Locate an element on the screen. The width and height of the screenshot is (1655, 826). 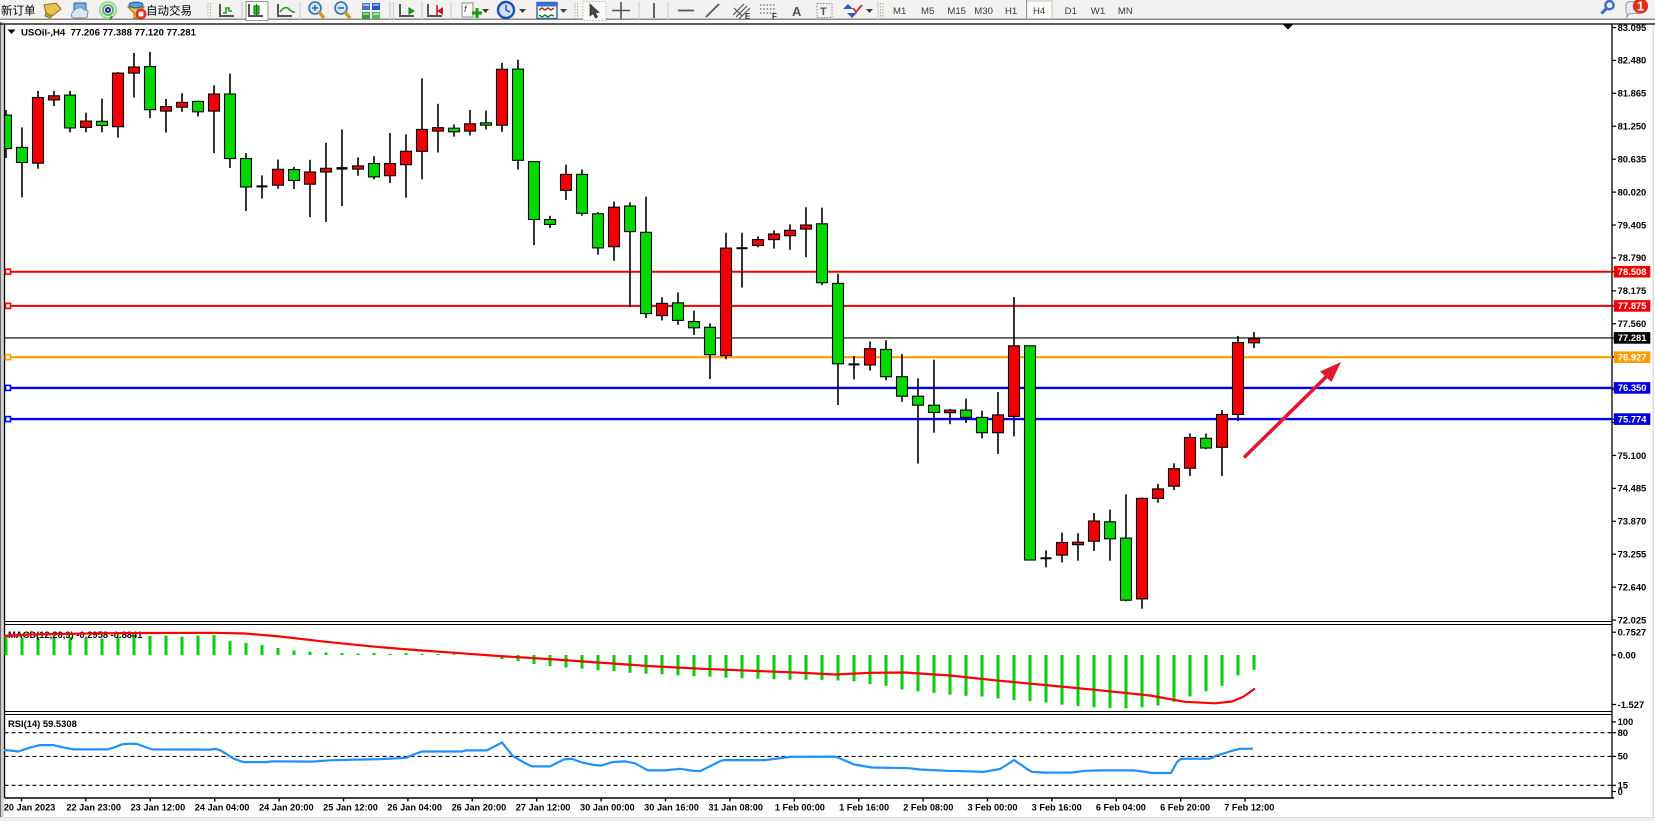
svg-text: 81.250 is located at coordinates (1632, 126).